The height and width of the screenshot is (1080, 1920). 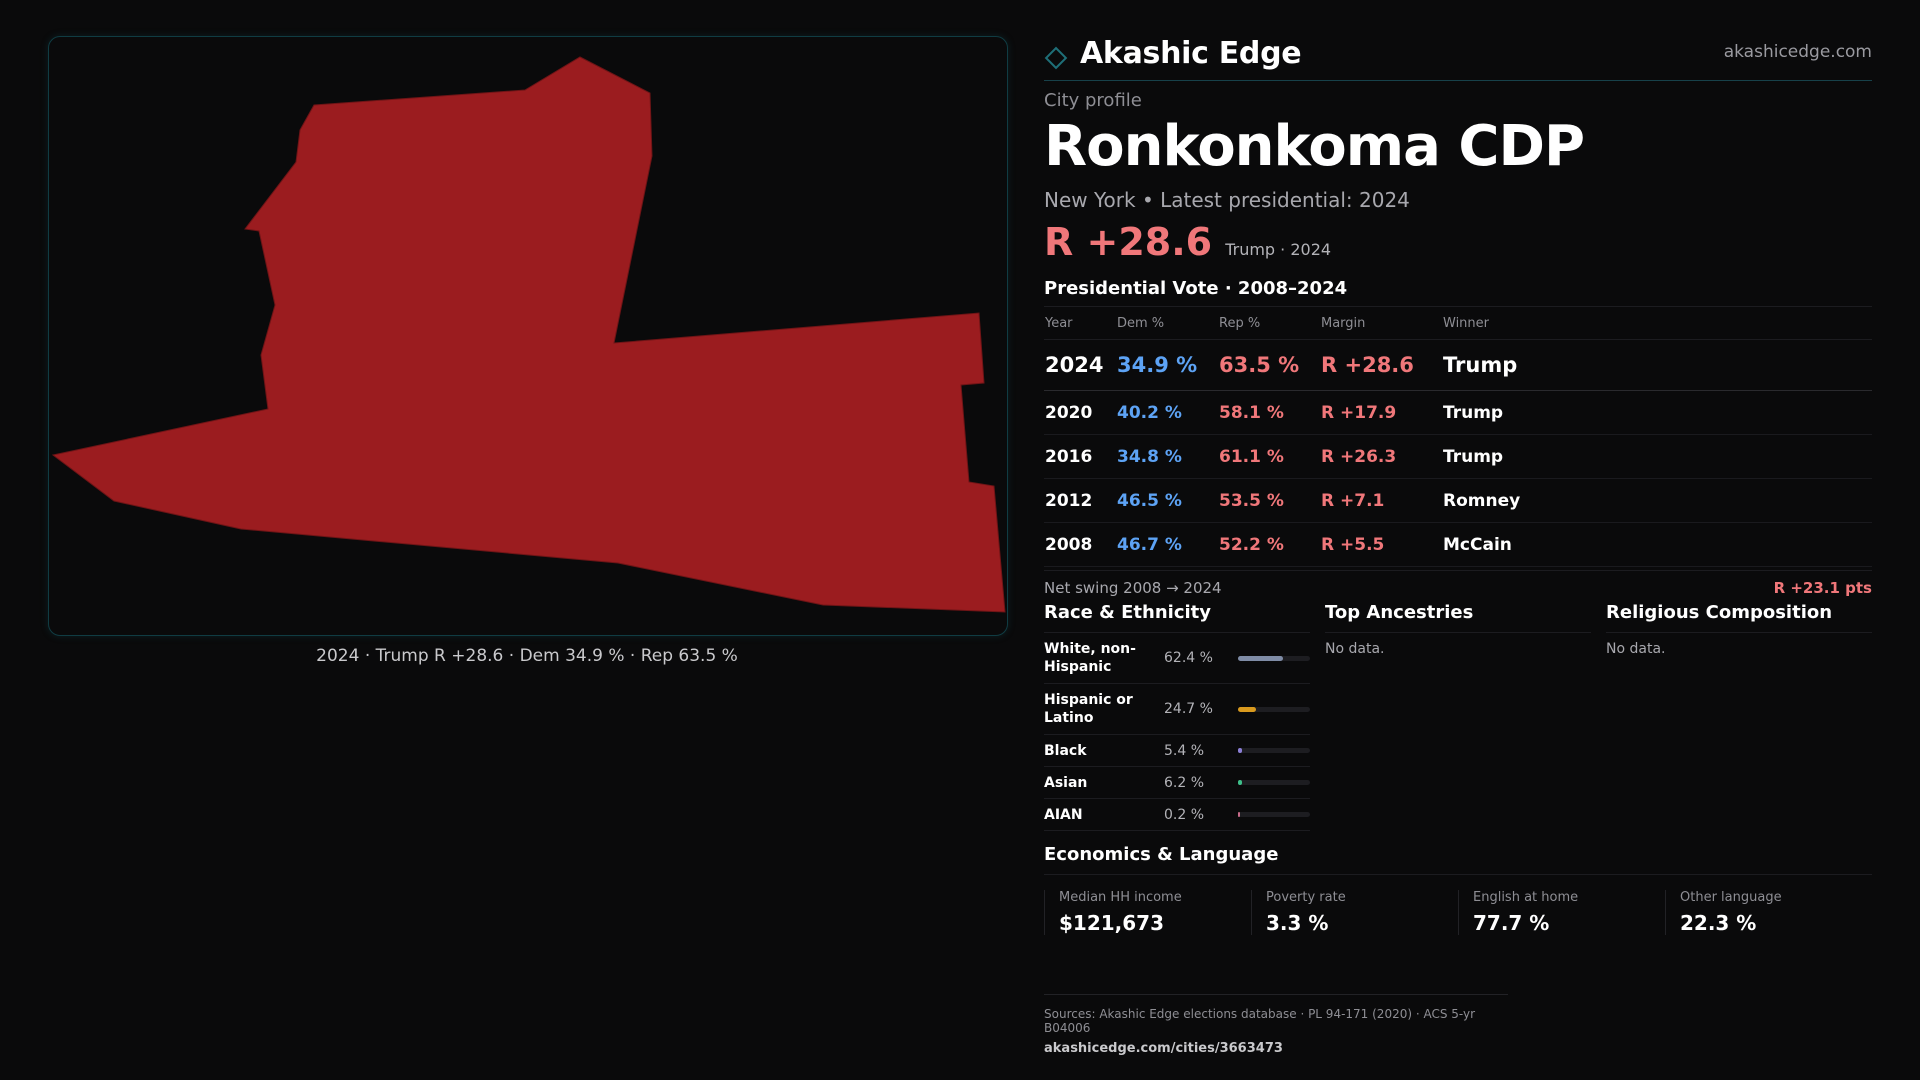 I want to click on row-rep-pct: 58.1 %, so click(x=1269, y=412).